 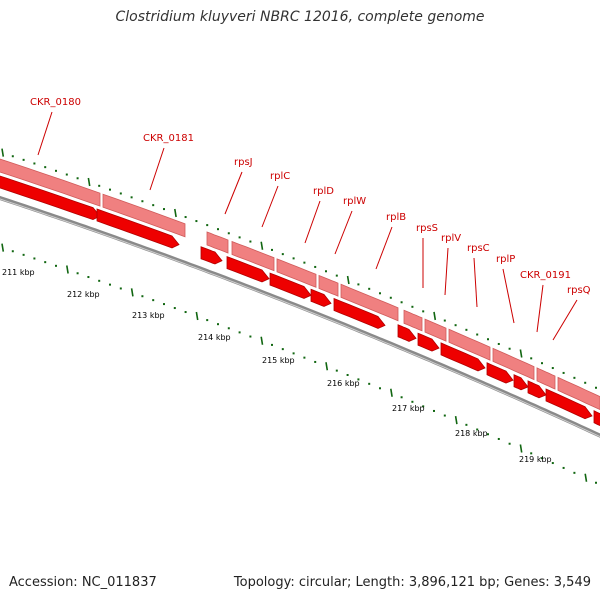 I want to click on gene-label-rplb: rplB, so click(x=396, y=217).